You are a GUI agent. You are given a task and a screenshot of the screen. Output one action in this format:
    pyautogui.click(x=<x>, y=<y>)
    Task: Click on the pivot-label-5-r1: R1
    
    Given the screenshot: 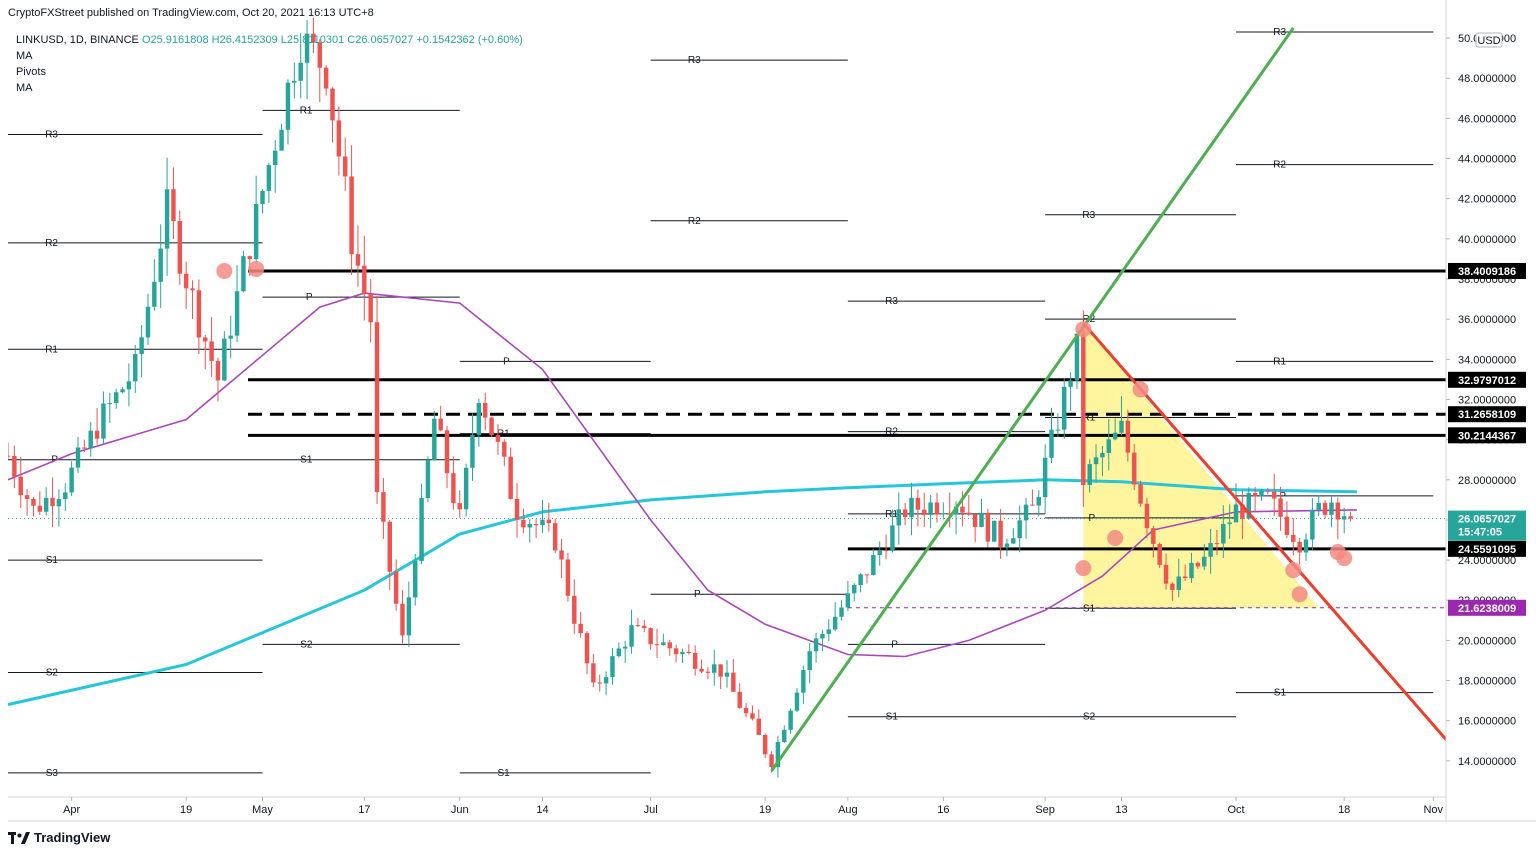 What is the action you would take?
    pyautogui.click(x=1088, y=418)
    